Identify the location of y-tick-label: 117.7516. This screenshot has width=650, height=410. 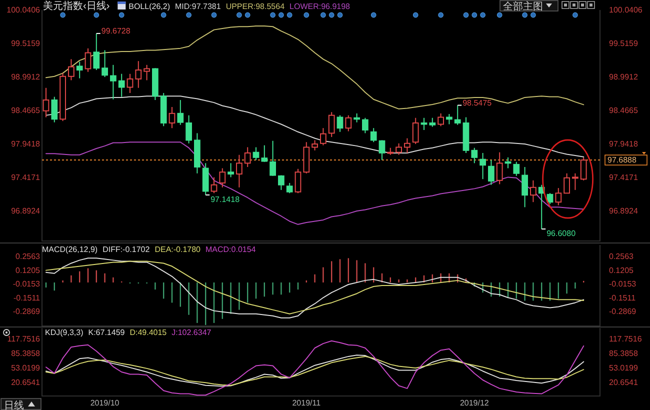
(24, 339).